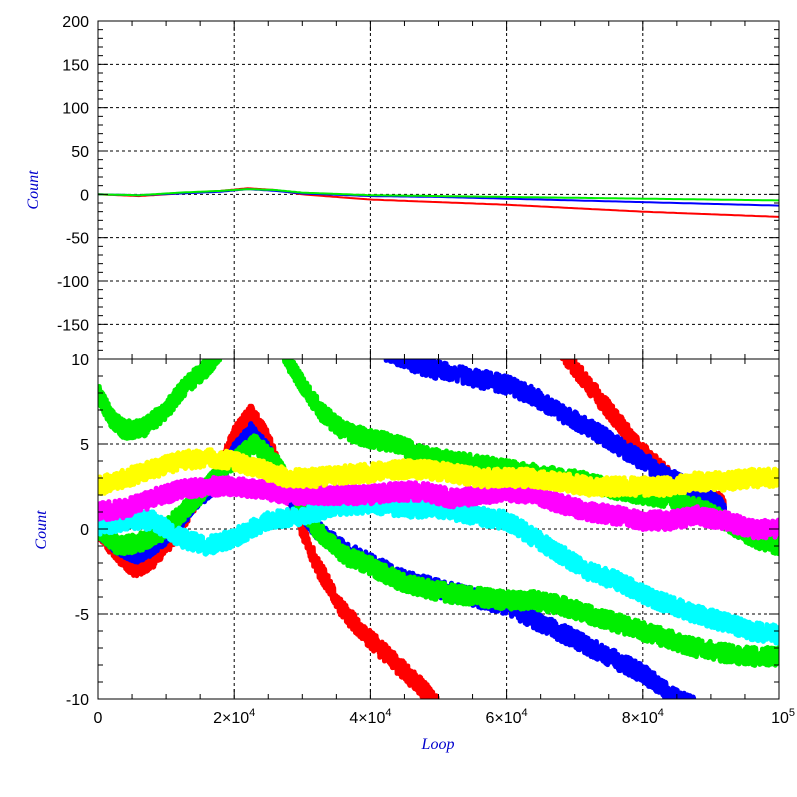  Describe the element at coordinates (643, 717) in the screenshot. I see `x-tick-label: 8×10⁴` at that location.